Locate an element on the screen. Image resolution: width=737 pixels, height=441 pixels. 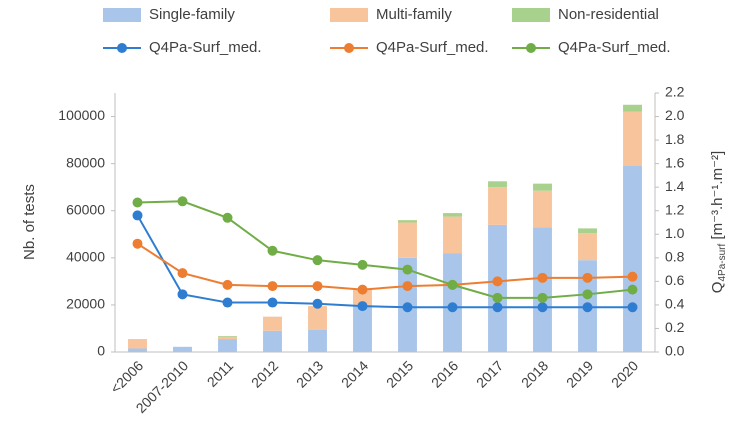
y2-tick-label: 0.8 is located at coordinates (675, 257).